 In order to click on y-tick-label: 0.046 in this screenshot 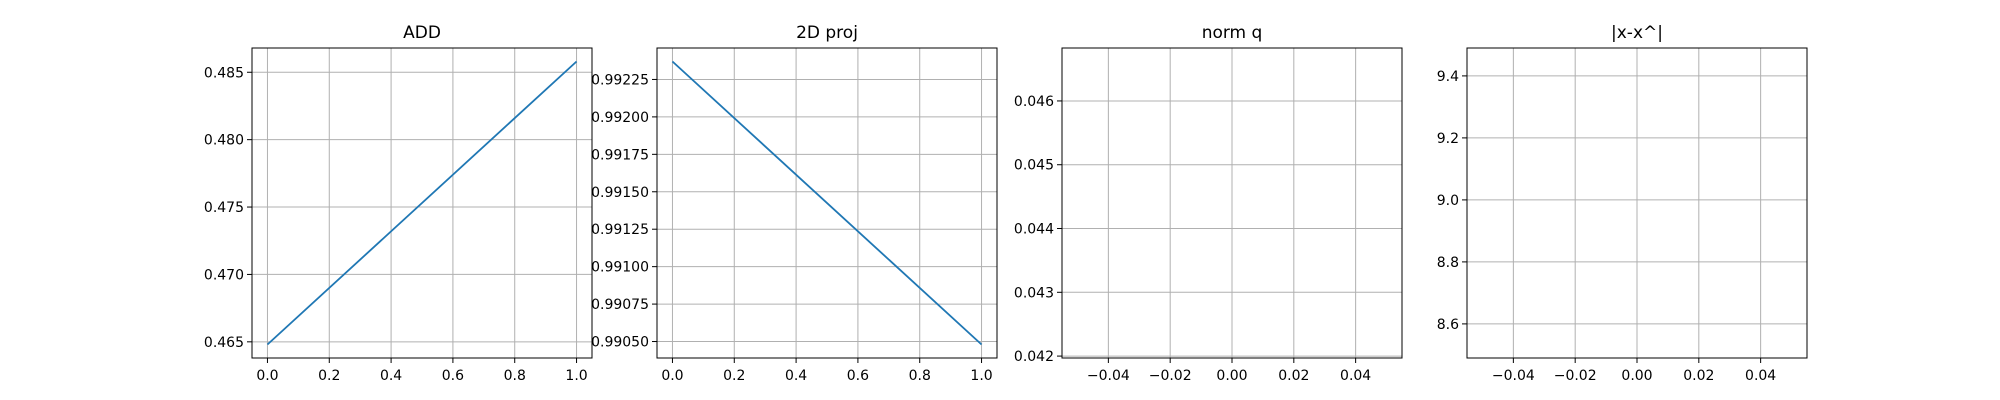, I will do `click(1034, 102)`.